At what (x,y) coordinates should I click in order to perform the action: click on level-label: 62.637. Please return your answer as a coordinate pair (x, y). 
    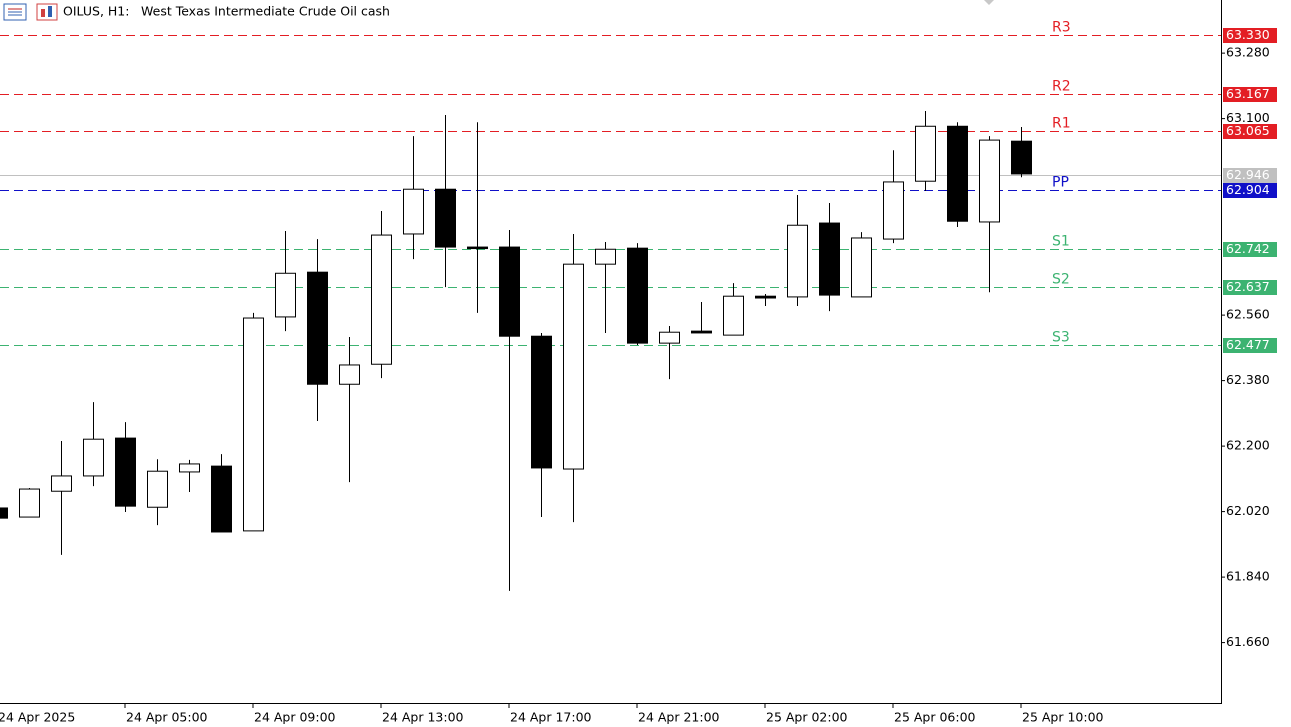
    Looking at the image, I should click on (1248, 286).